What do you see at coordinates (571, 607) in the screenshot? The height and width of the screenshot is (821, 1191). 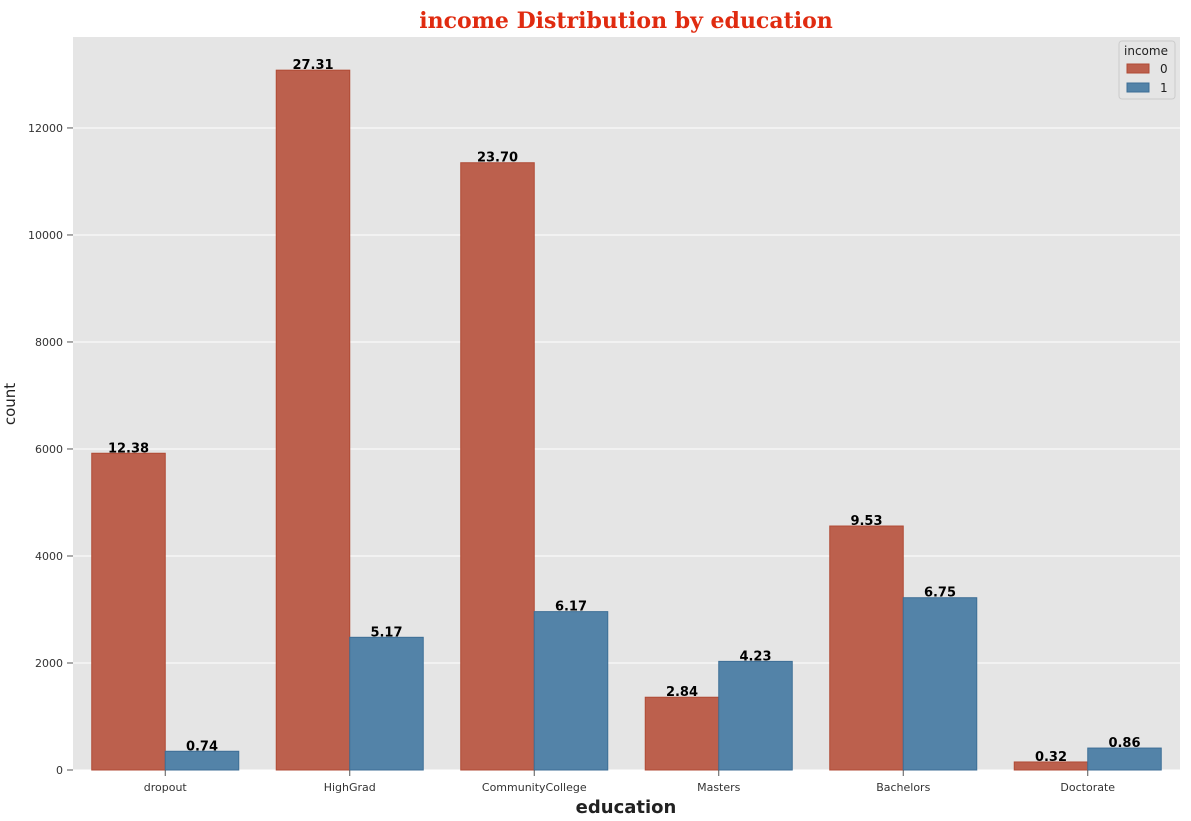 I see `bar-value-label: 6.17` at bounding box center [571, 607].